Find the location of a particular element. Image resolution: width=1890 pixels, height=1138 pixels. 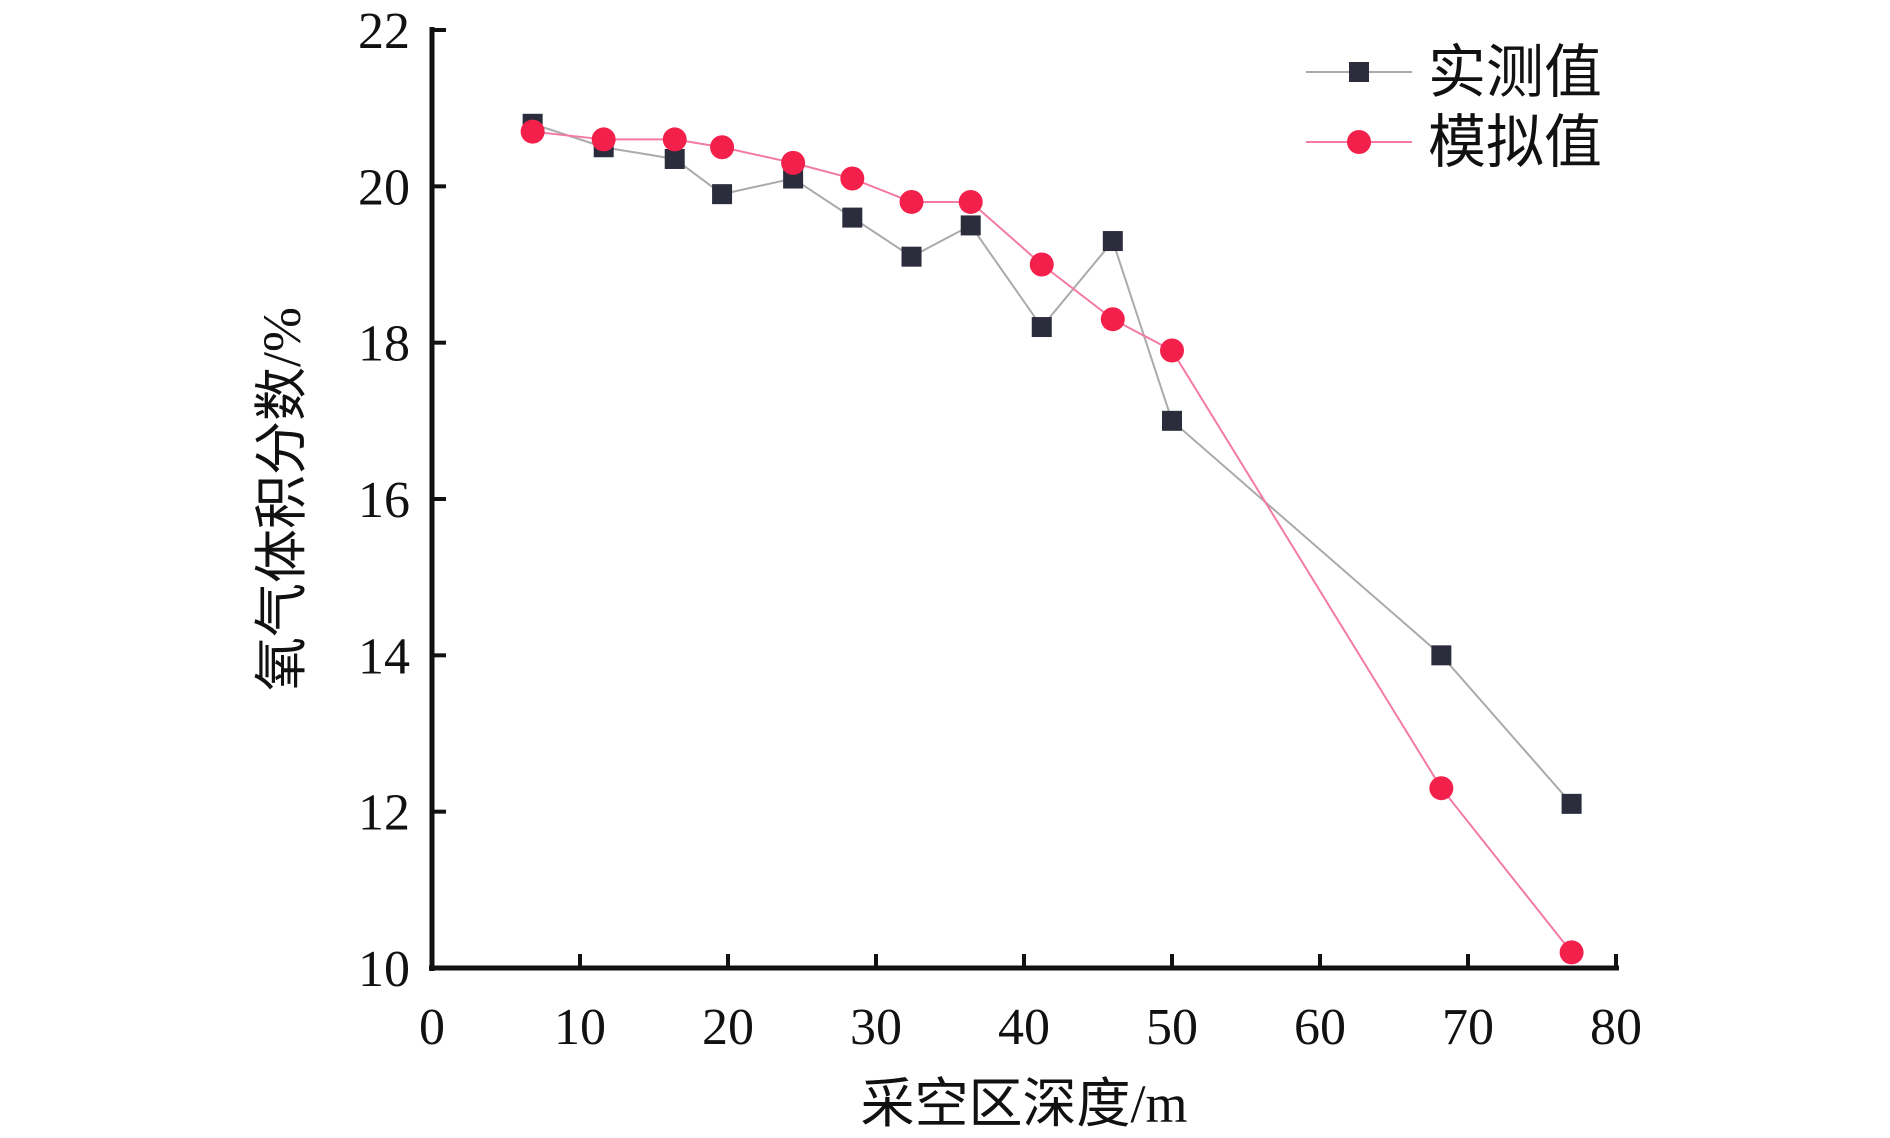

x-tick-label: 20 is located at coordinates (728, 1027).